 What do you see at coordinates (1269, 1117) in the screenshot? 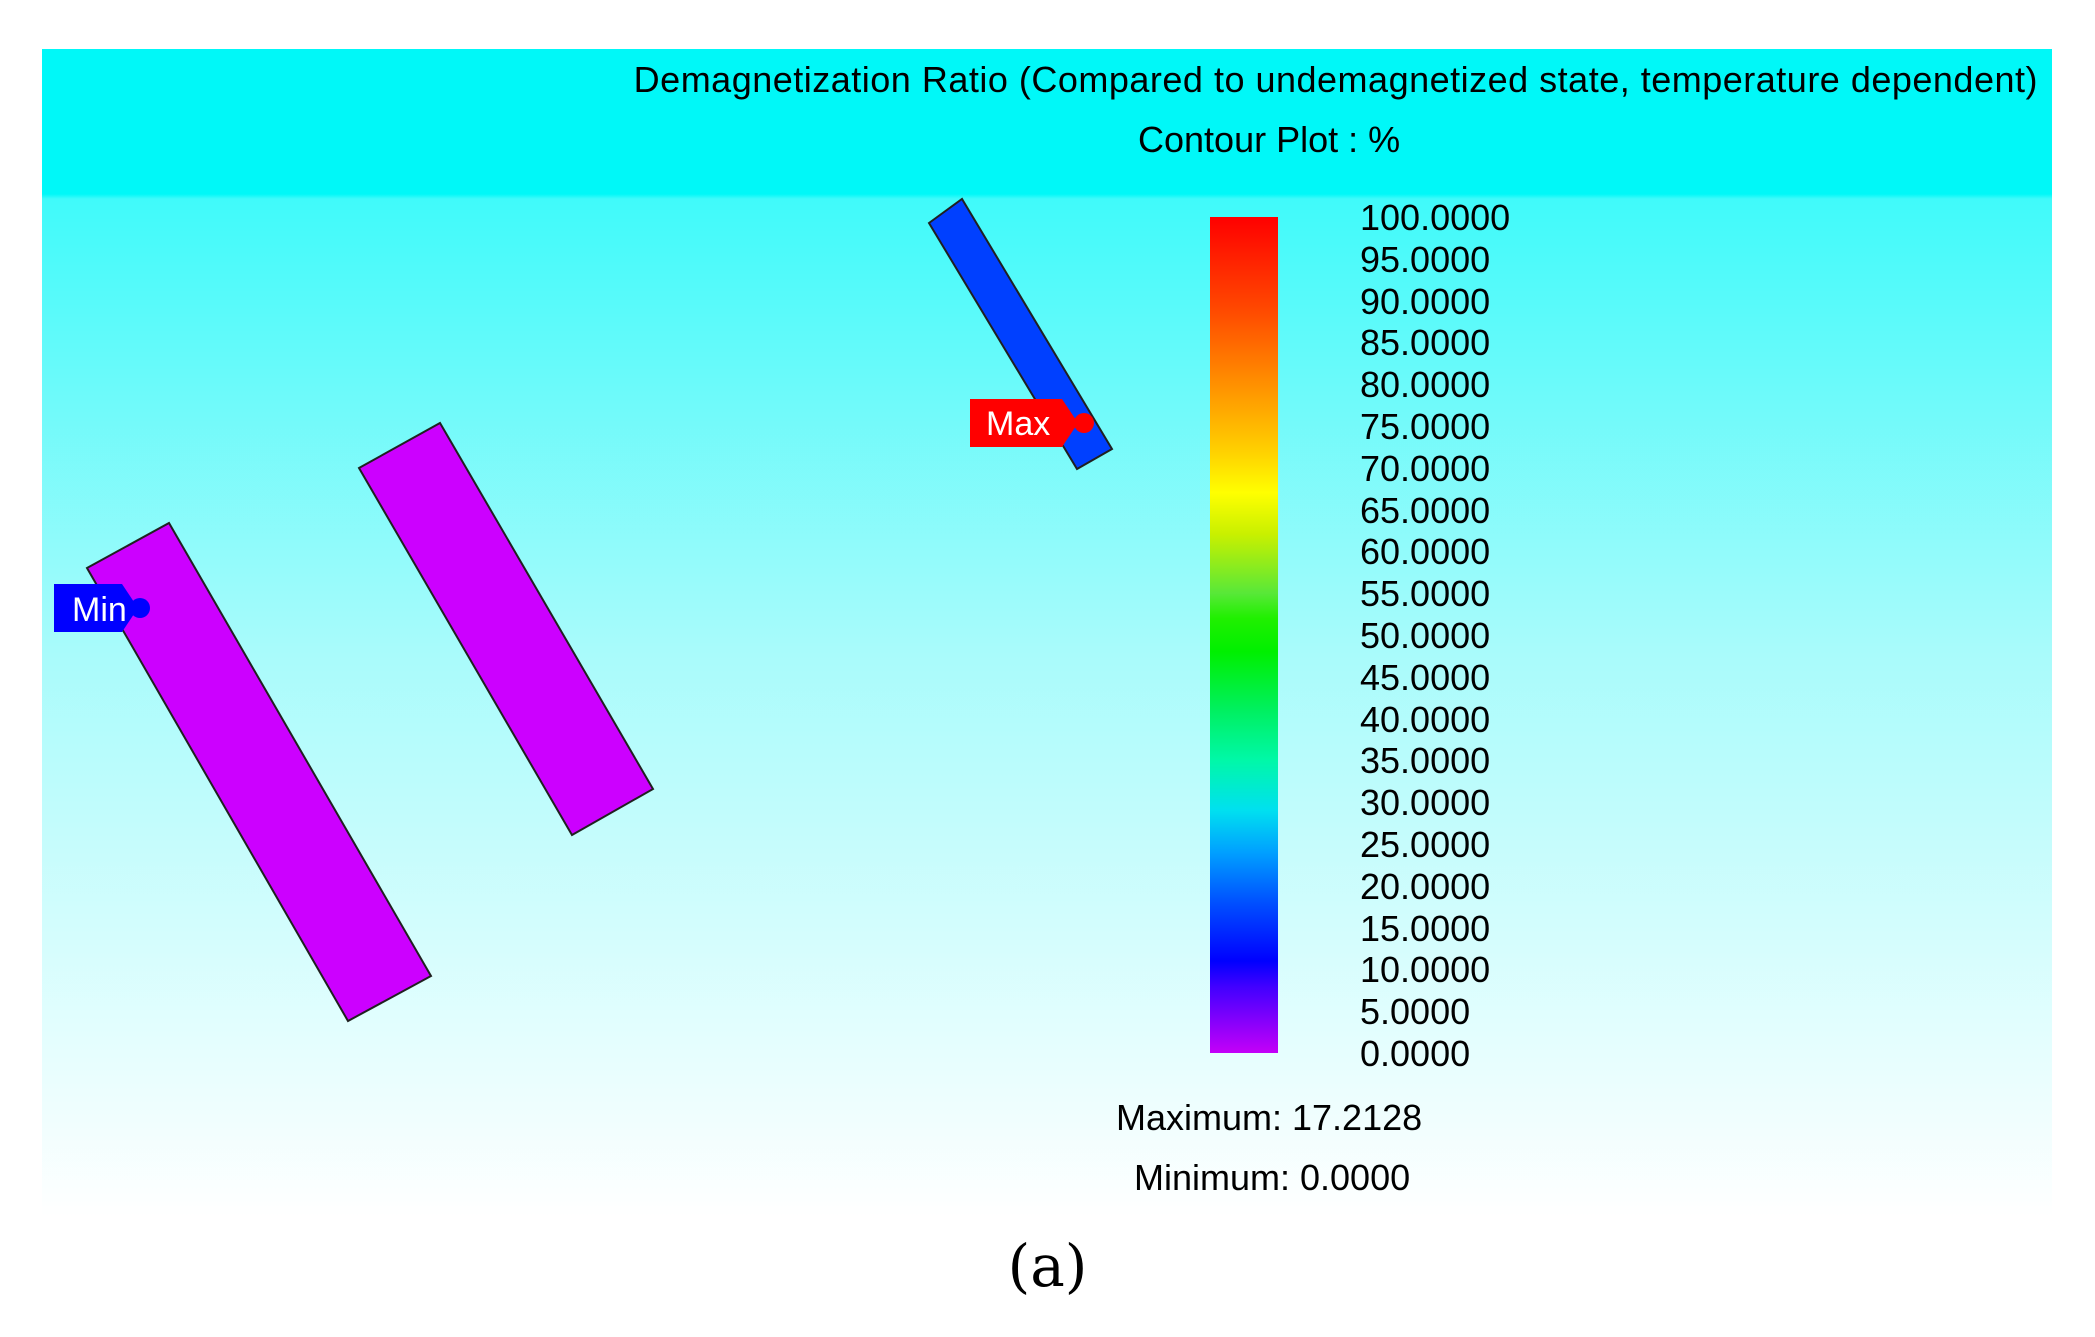
I see `maximum-value: Maximum: 17.2128` at bounding box center [1269, 1117].